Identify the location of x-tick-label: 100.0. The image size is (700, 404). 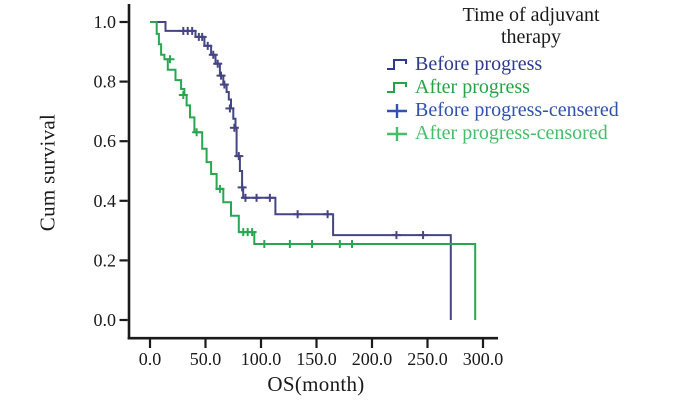
(261, 359).